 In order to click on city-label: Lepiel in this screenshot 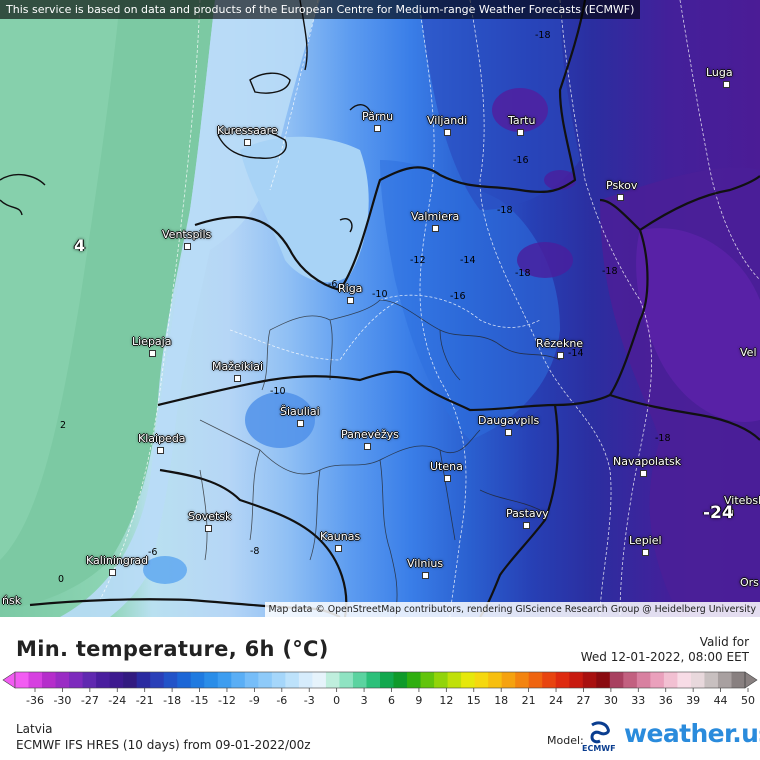, I will do `click(645, 540)`.